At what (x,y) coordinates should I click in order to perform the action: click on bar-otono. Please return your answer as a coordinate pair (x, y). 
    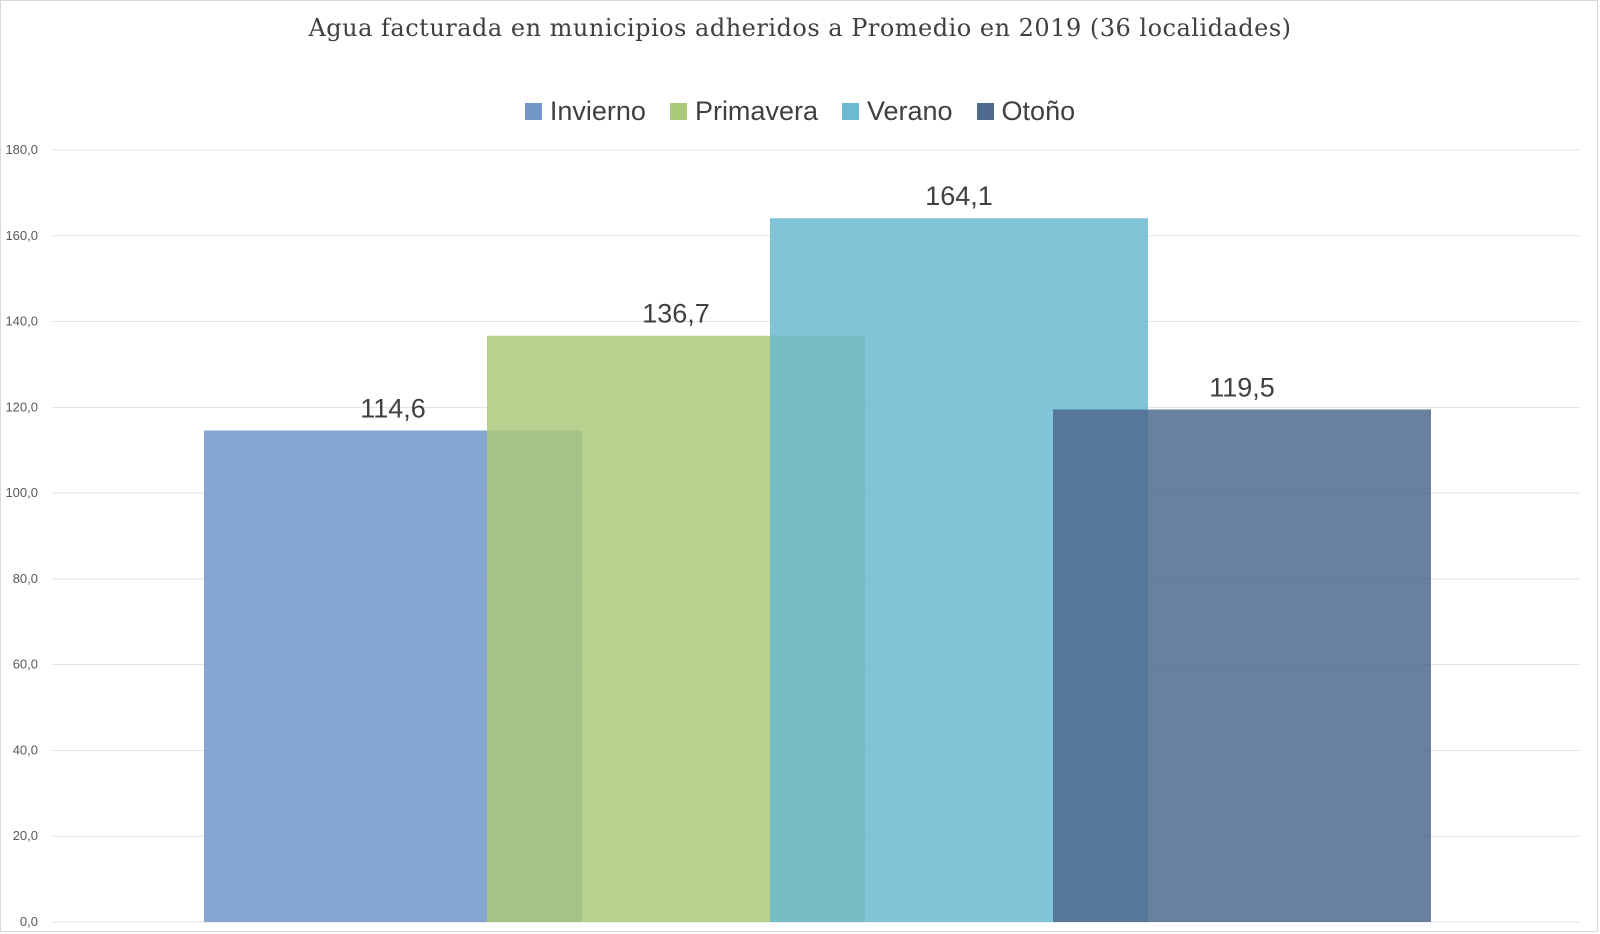
    Looking at the image, I should click on (1242, 665).